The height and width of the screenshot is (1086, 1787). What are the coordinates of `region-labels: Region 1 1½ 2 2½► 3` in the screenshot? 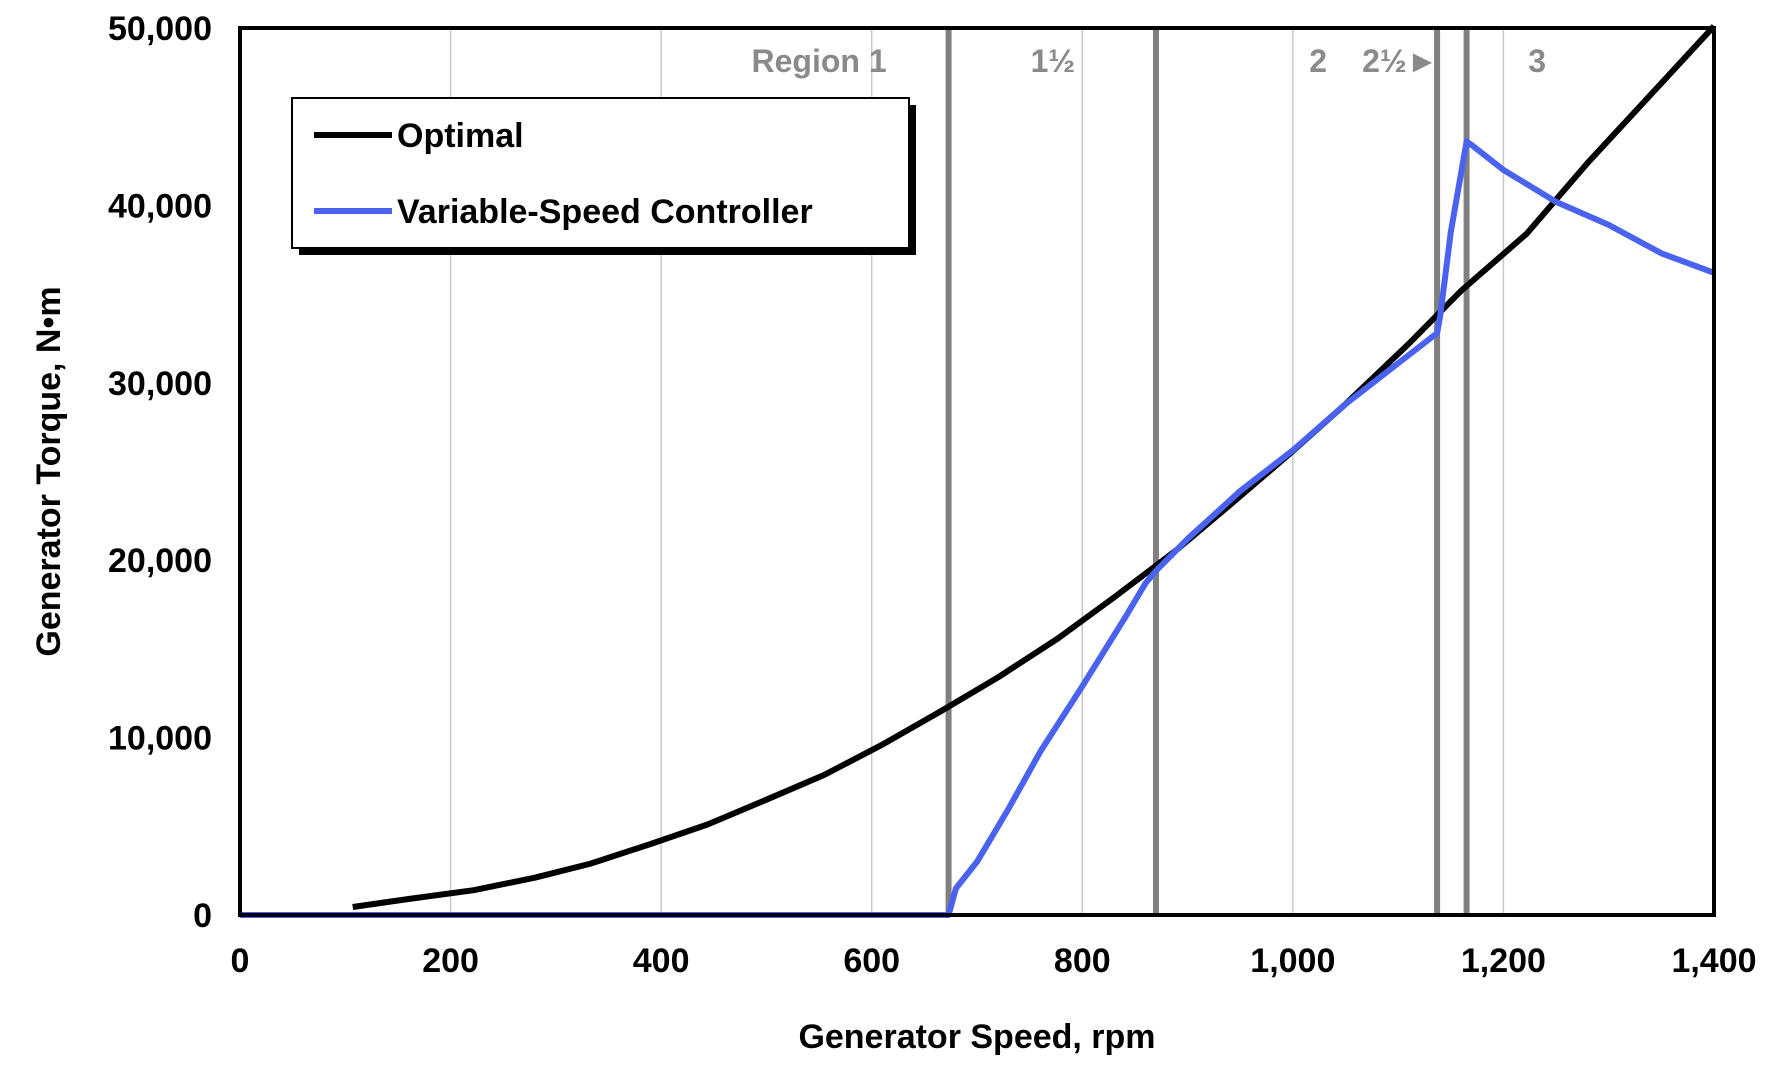 It's located at (1149, 61).